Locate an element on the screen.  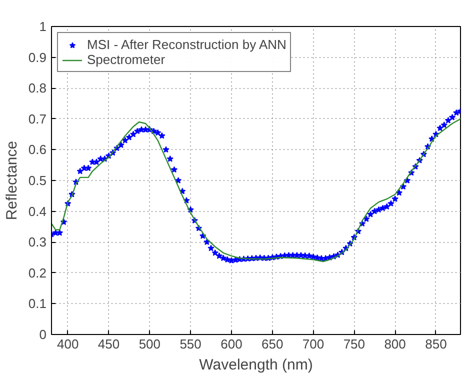
y-tick-label: 0.9 is located at coordinates (37, 57).